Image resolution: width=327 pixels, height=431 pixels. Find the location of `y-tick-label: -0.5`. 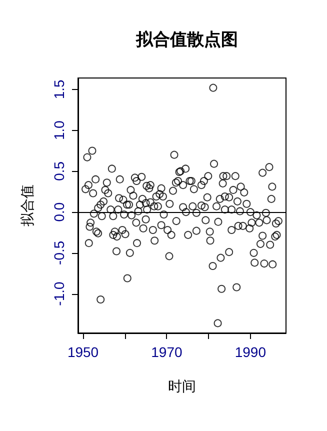

y-tick-label: -0.5 is located at coordinates (59, 252).